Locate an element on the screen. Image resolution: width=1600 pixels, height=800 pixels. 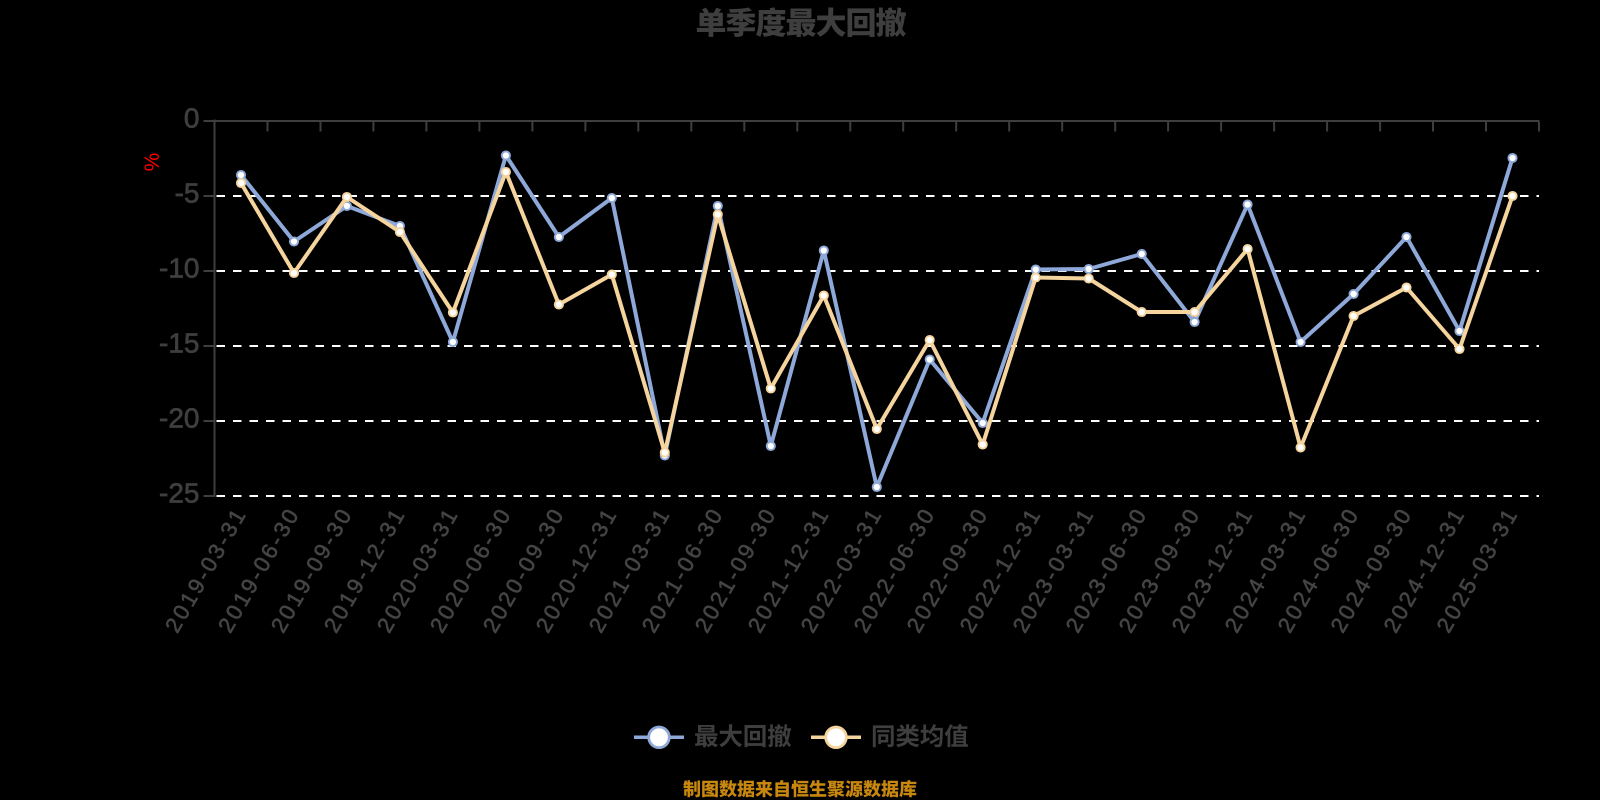
svg-text: -5 is located at coordinates (187, 193).